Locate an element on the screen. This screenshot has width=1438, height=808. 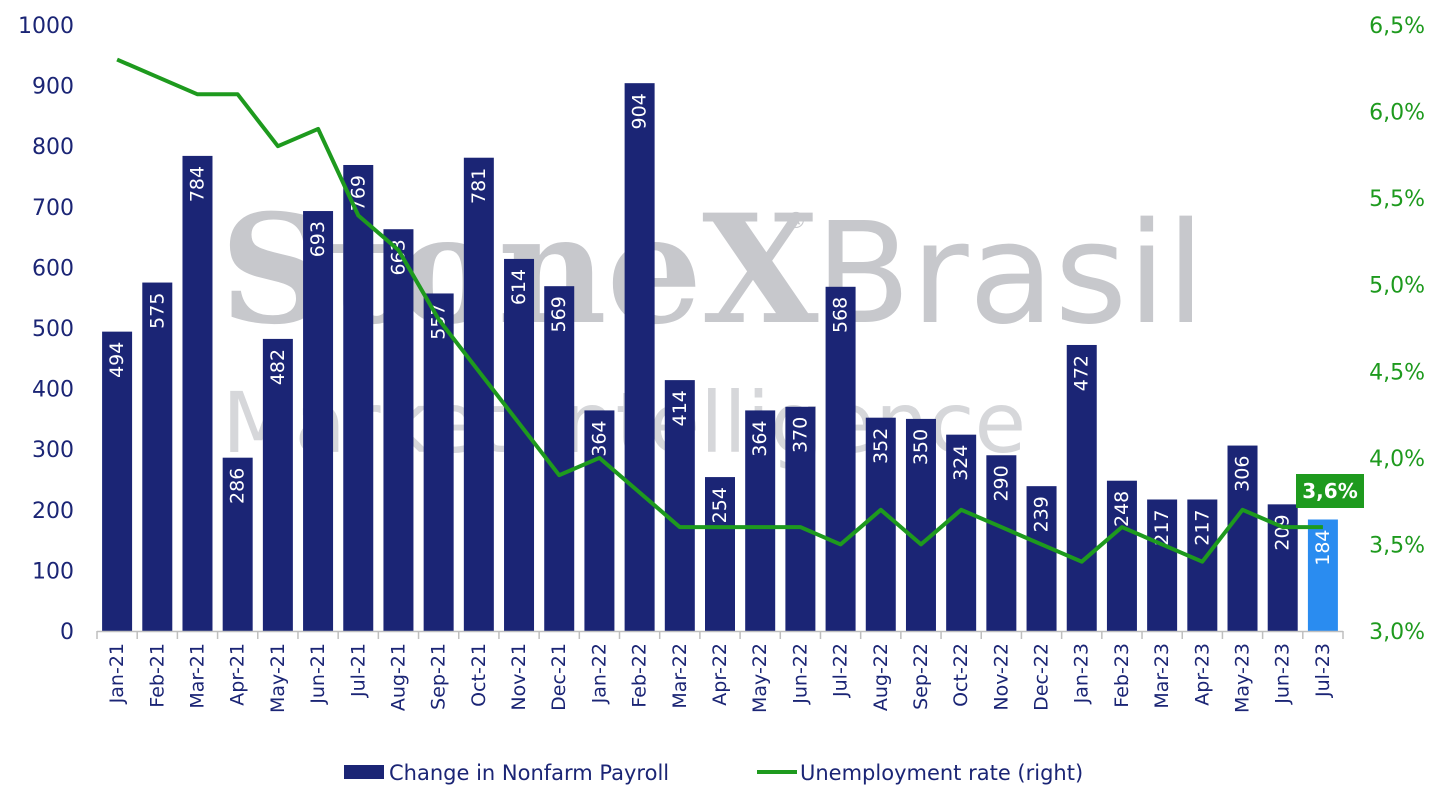
bar-value-label: 568 is located at coordinates (841, 315).